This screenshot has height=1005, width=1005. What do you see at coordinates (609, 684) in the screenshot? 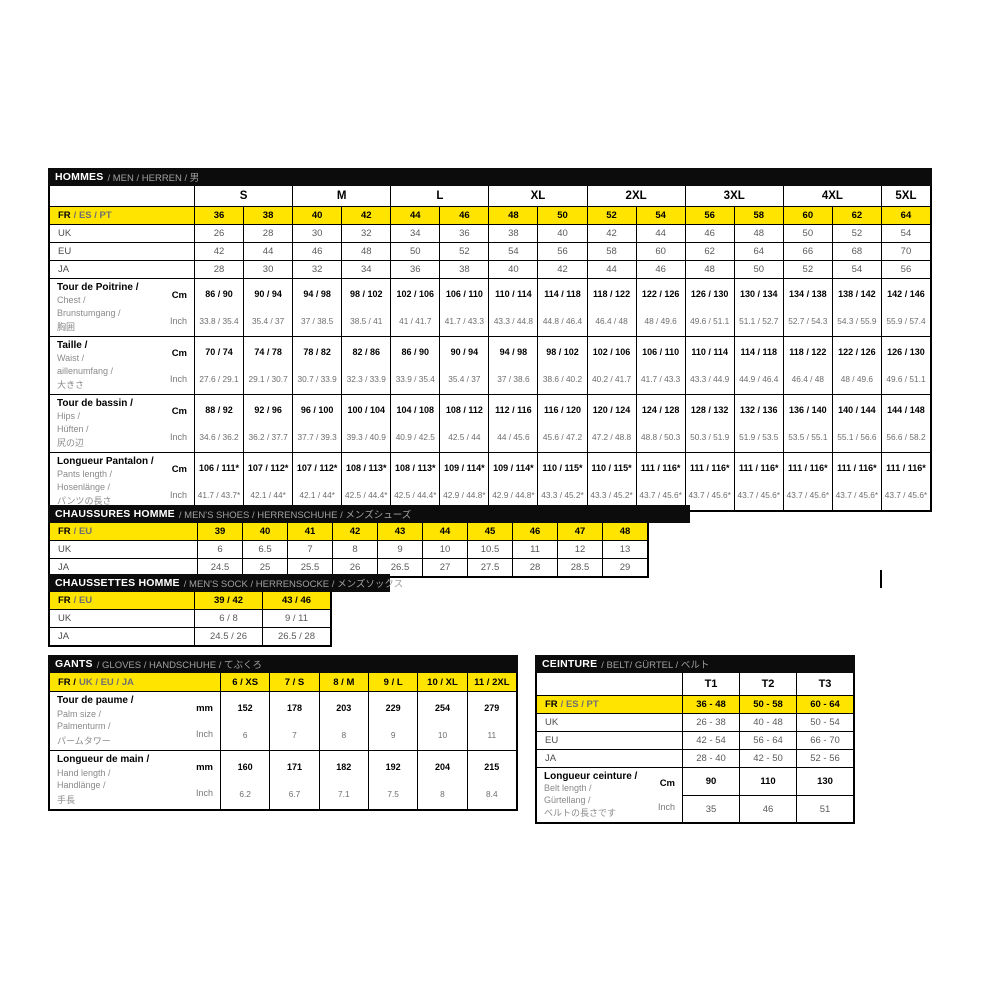
I see `corner-cell` at bounding box center [609, 684].